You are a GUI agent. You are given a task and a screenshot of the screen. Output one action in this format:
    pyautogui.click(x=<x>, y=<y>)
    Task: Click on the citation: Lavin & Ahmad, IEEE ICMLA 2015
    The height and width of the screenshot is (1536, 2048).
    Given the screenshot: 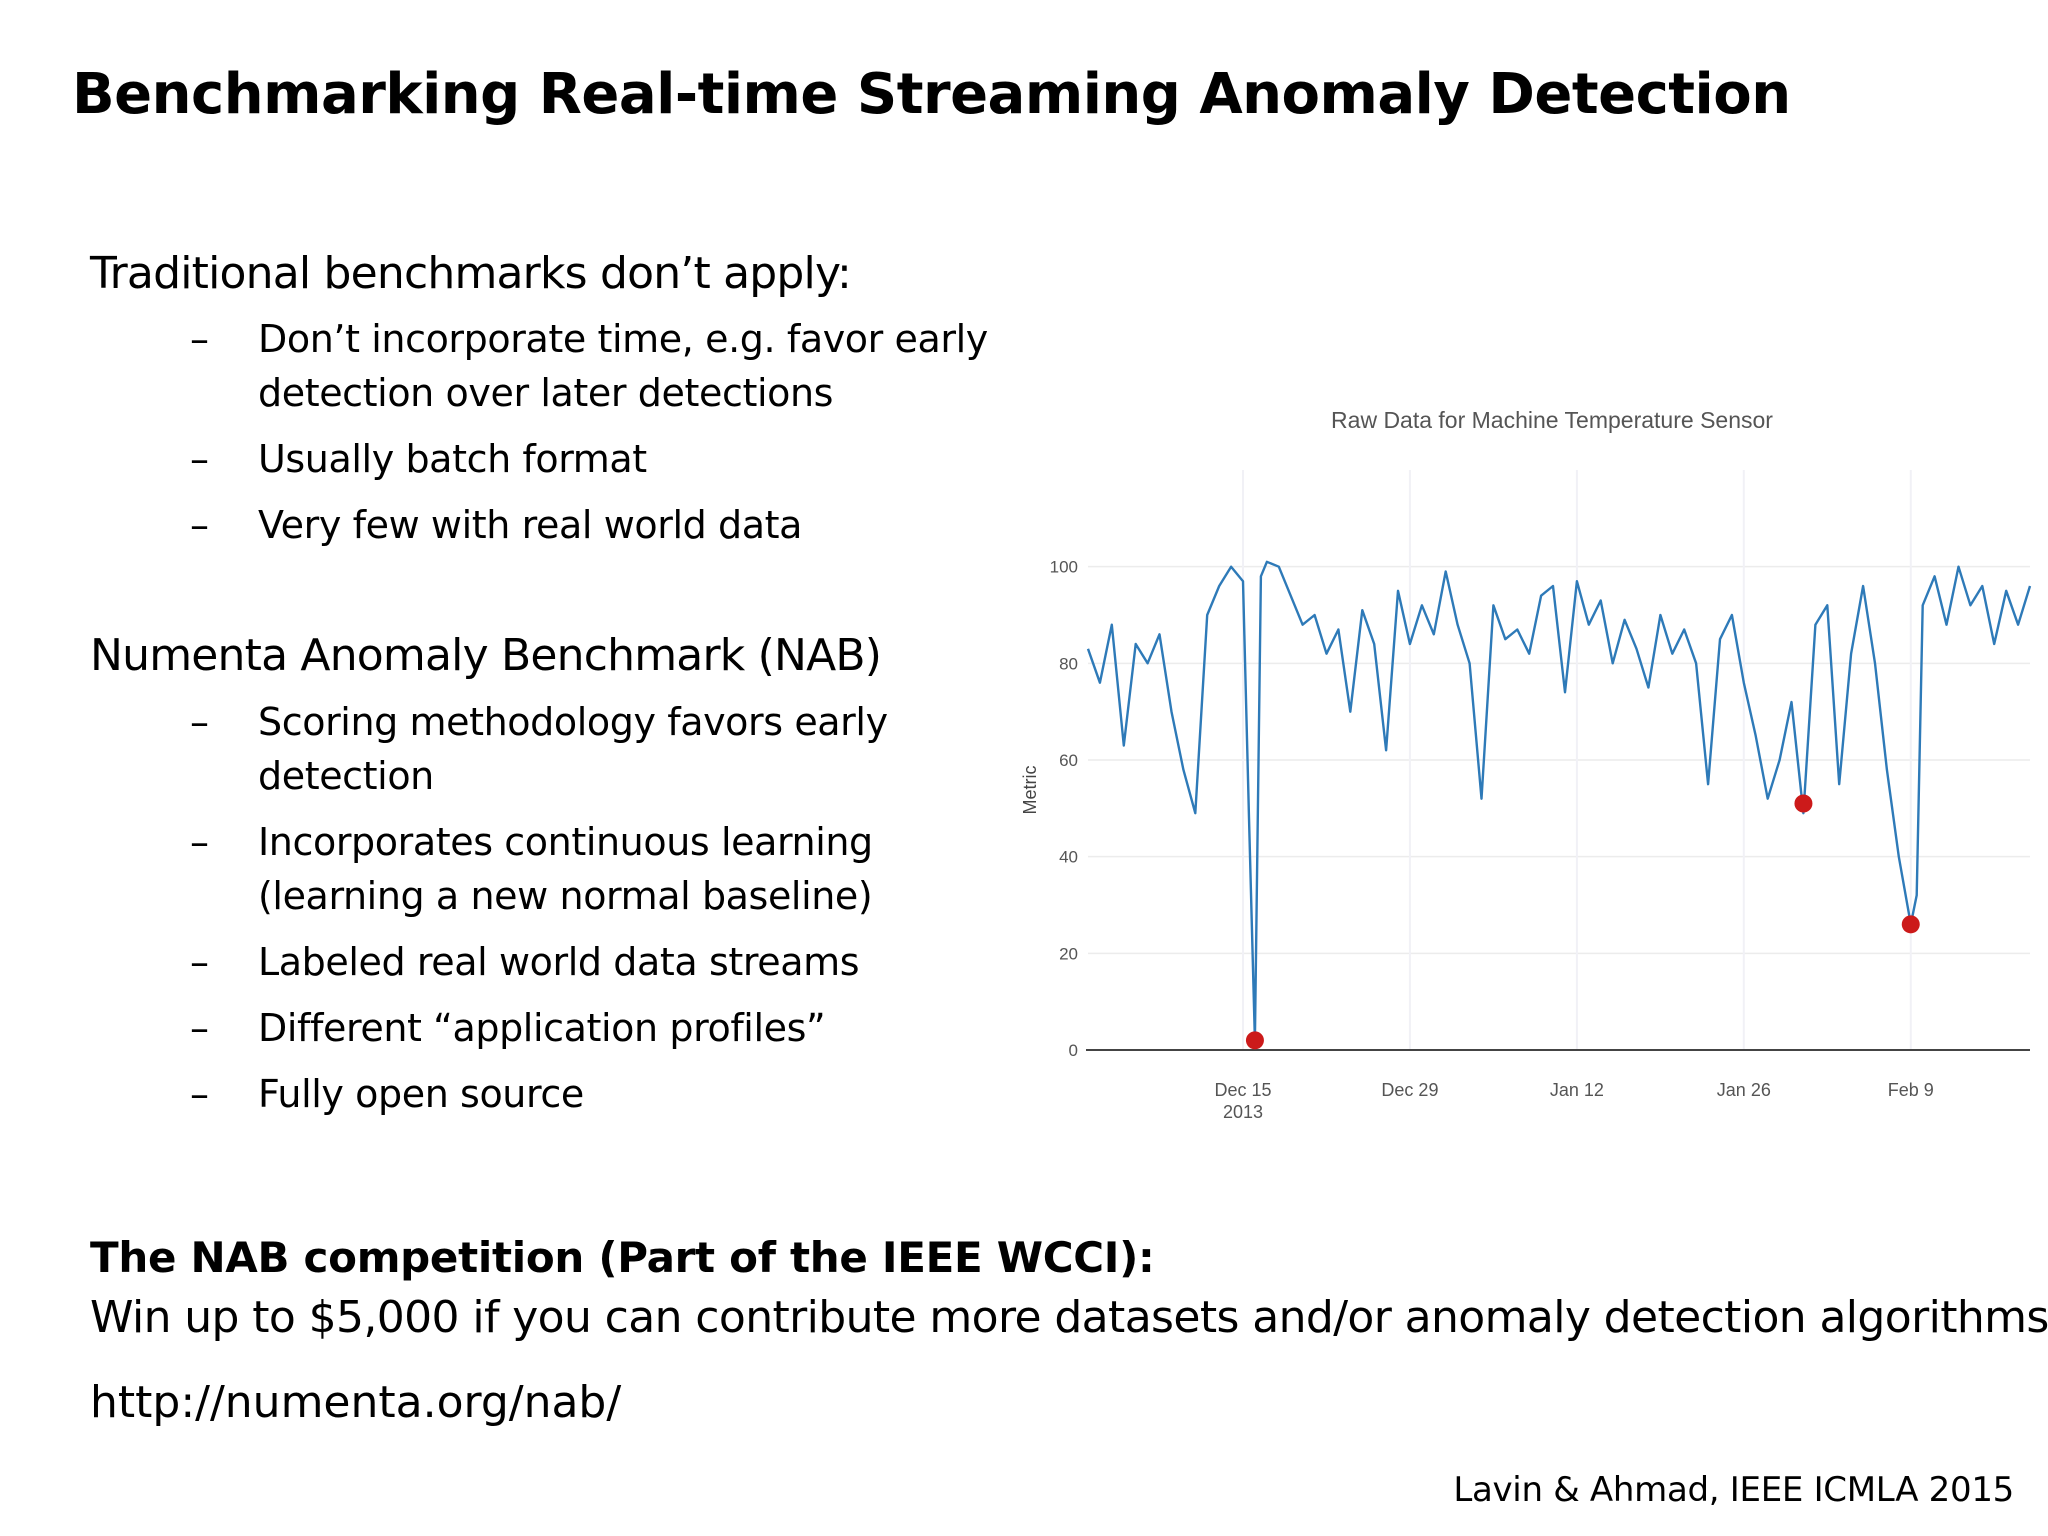 What is the action you would take?
    pyautogui.click(x=1733, y=1490)
    